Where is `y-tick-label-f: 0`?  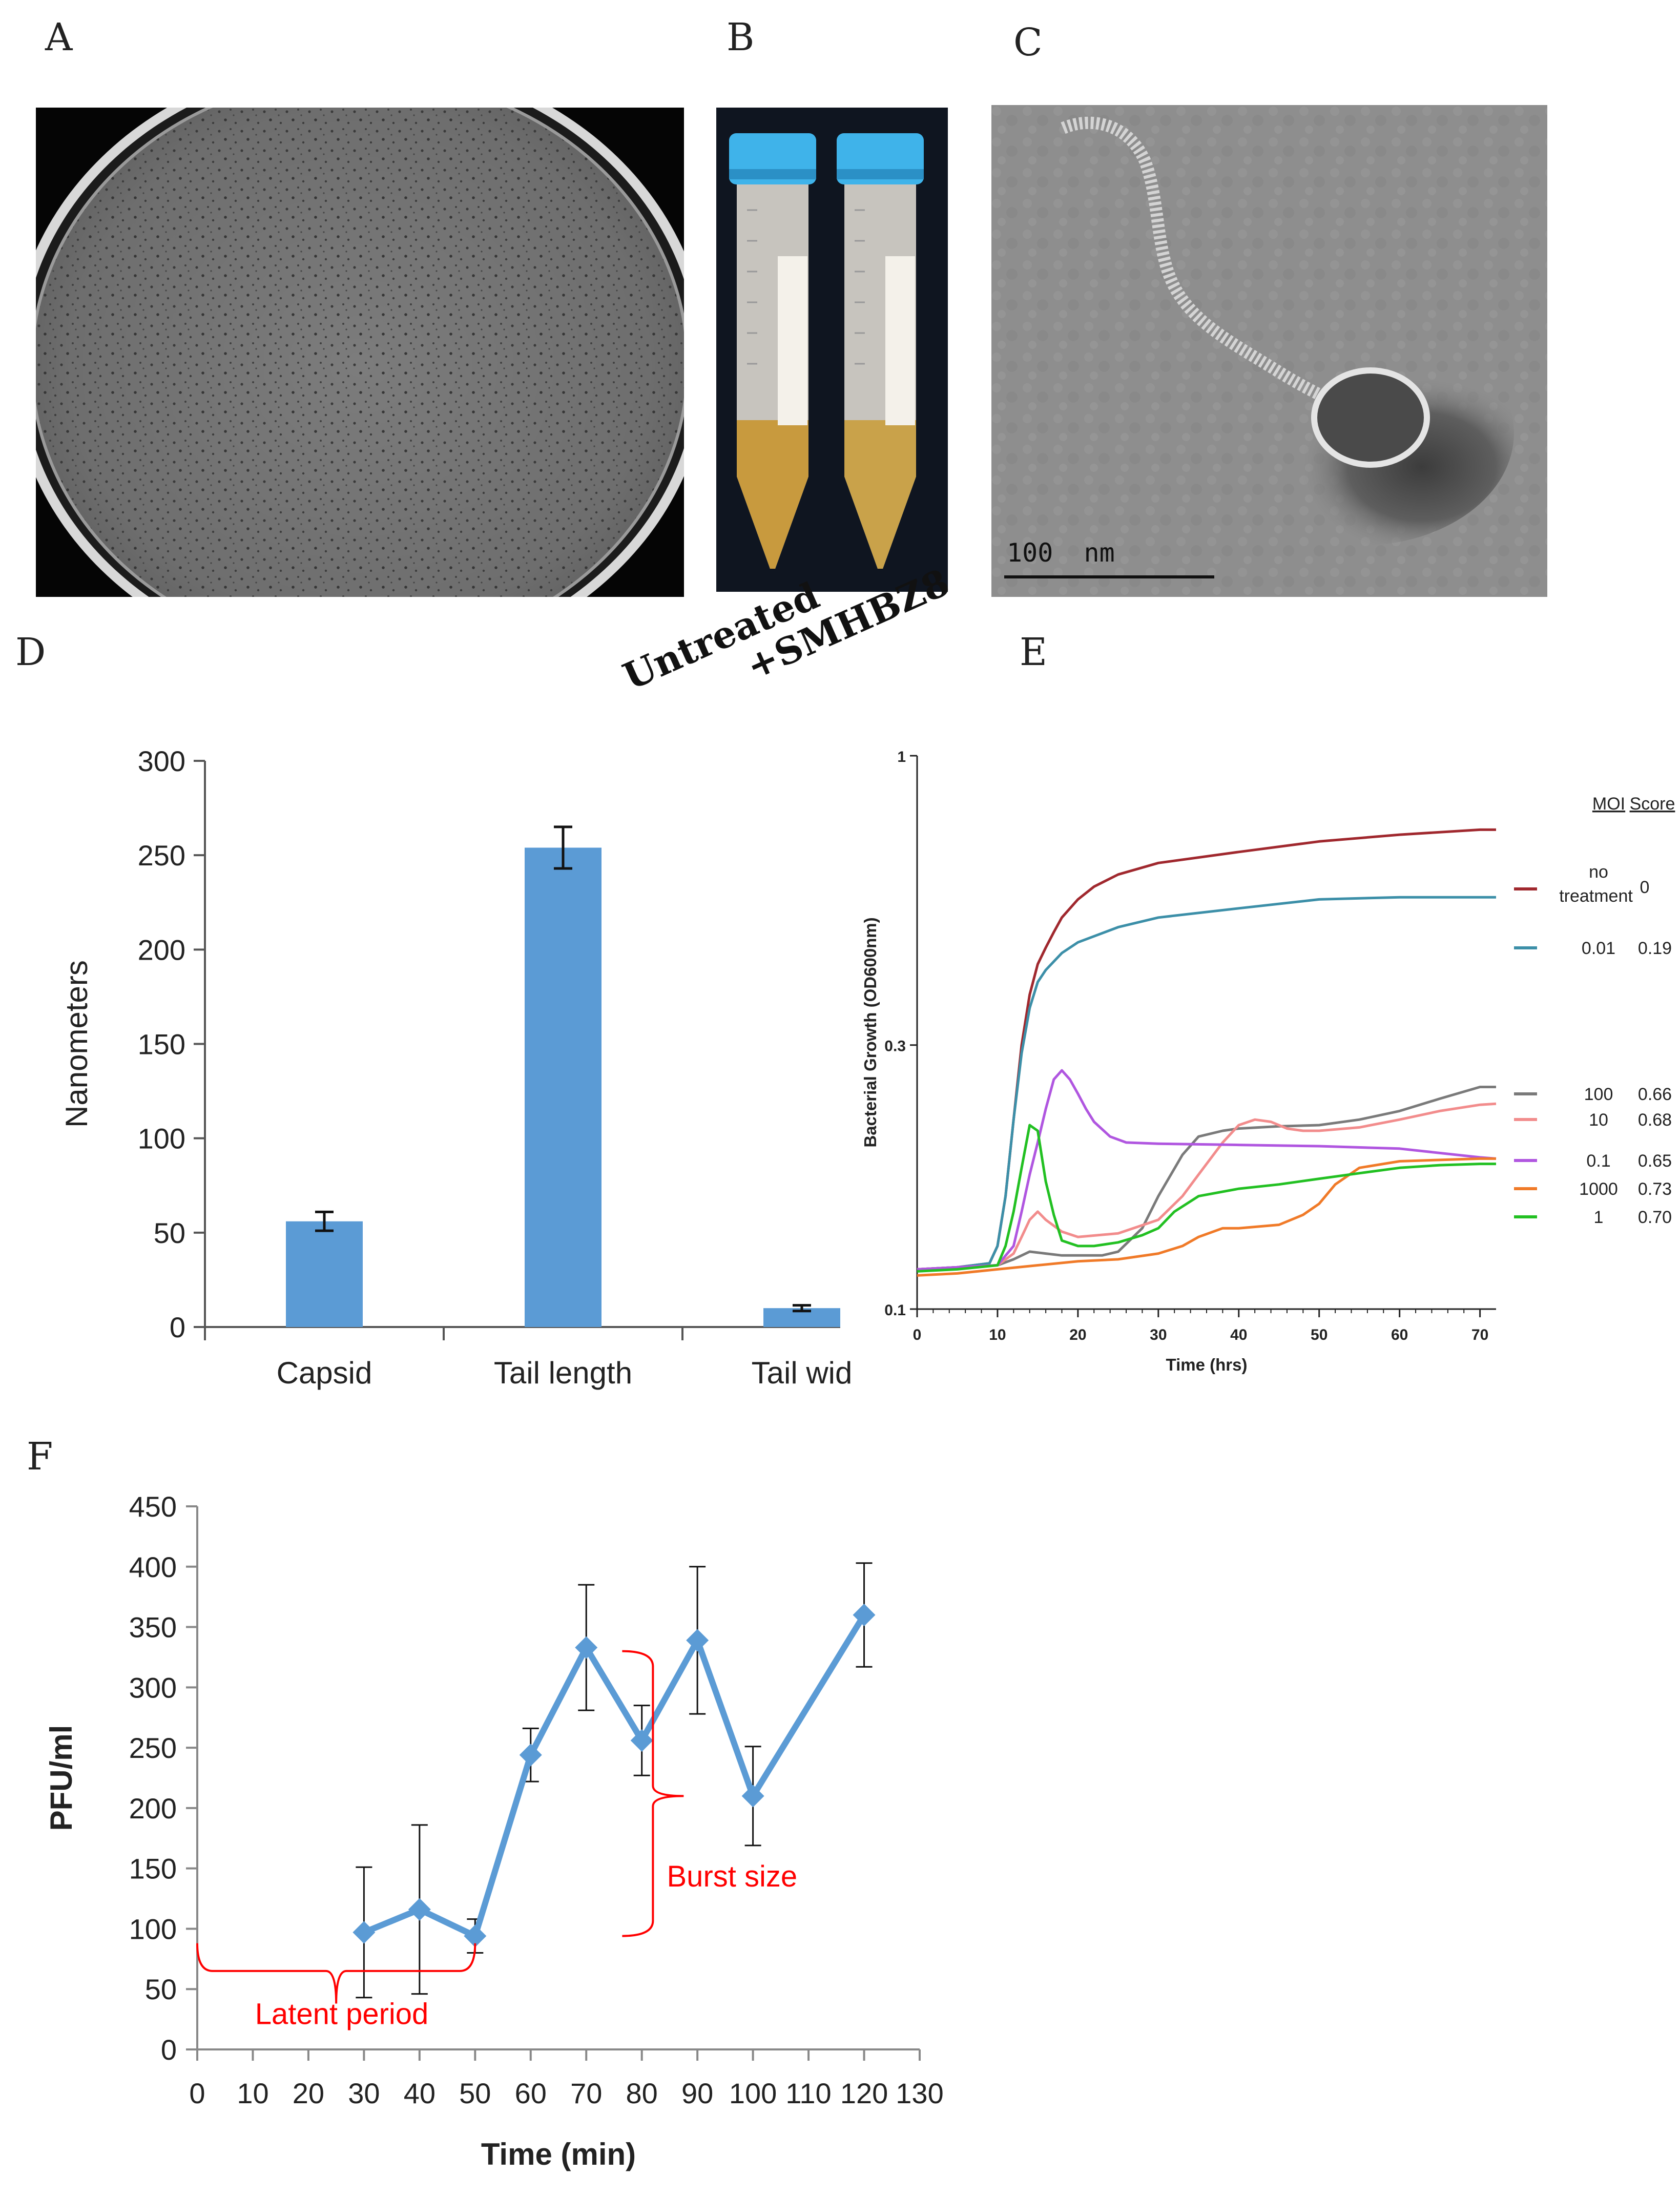 y-tick-label-f: 0 is located at coordinates (169, 2050).